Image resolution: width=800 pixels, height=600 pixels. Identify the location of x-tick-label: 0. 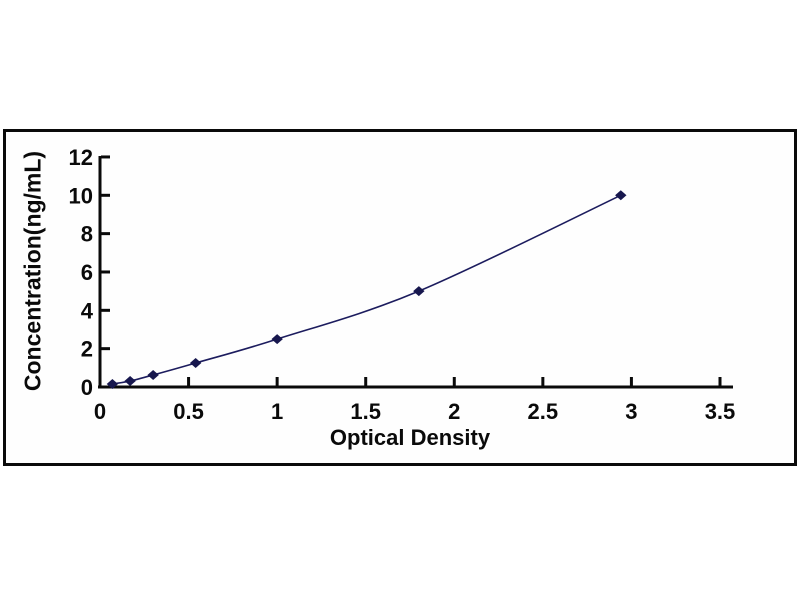
(100, 411).